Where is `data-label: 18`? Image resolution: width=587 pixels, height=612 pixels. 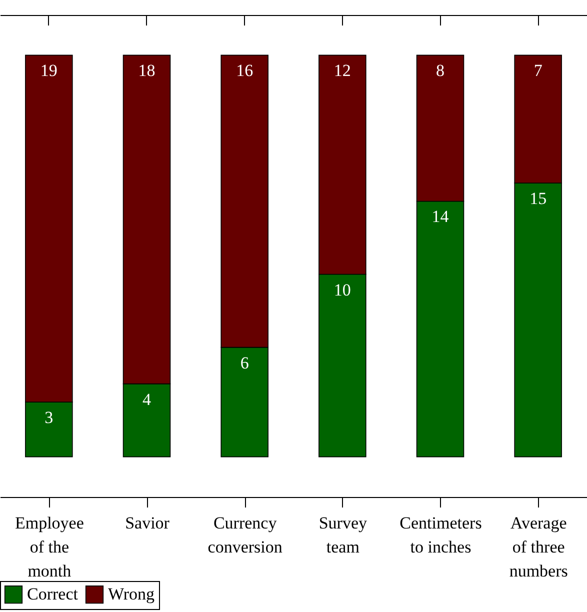
data-label: 18 is located at coordinates (147, 70).